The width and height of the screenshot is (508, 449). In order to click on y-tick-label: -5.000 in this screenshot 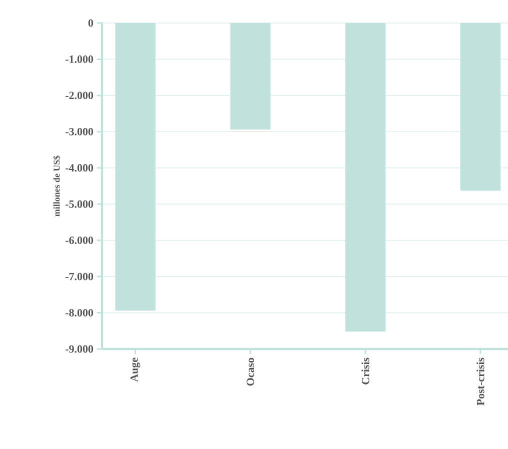, I will do `click(80, 204)`.